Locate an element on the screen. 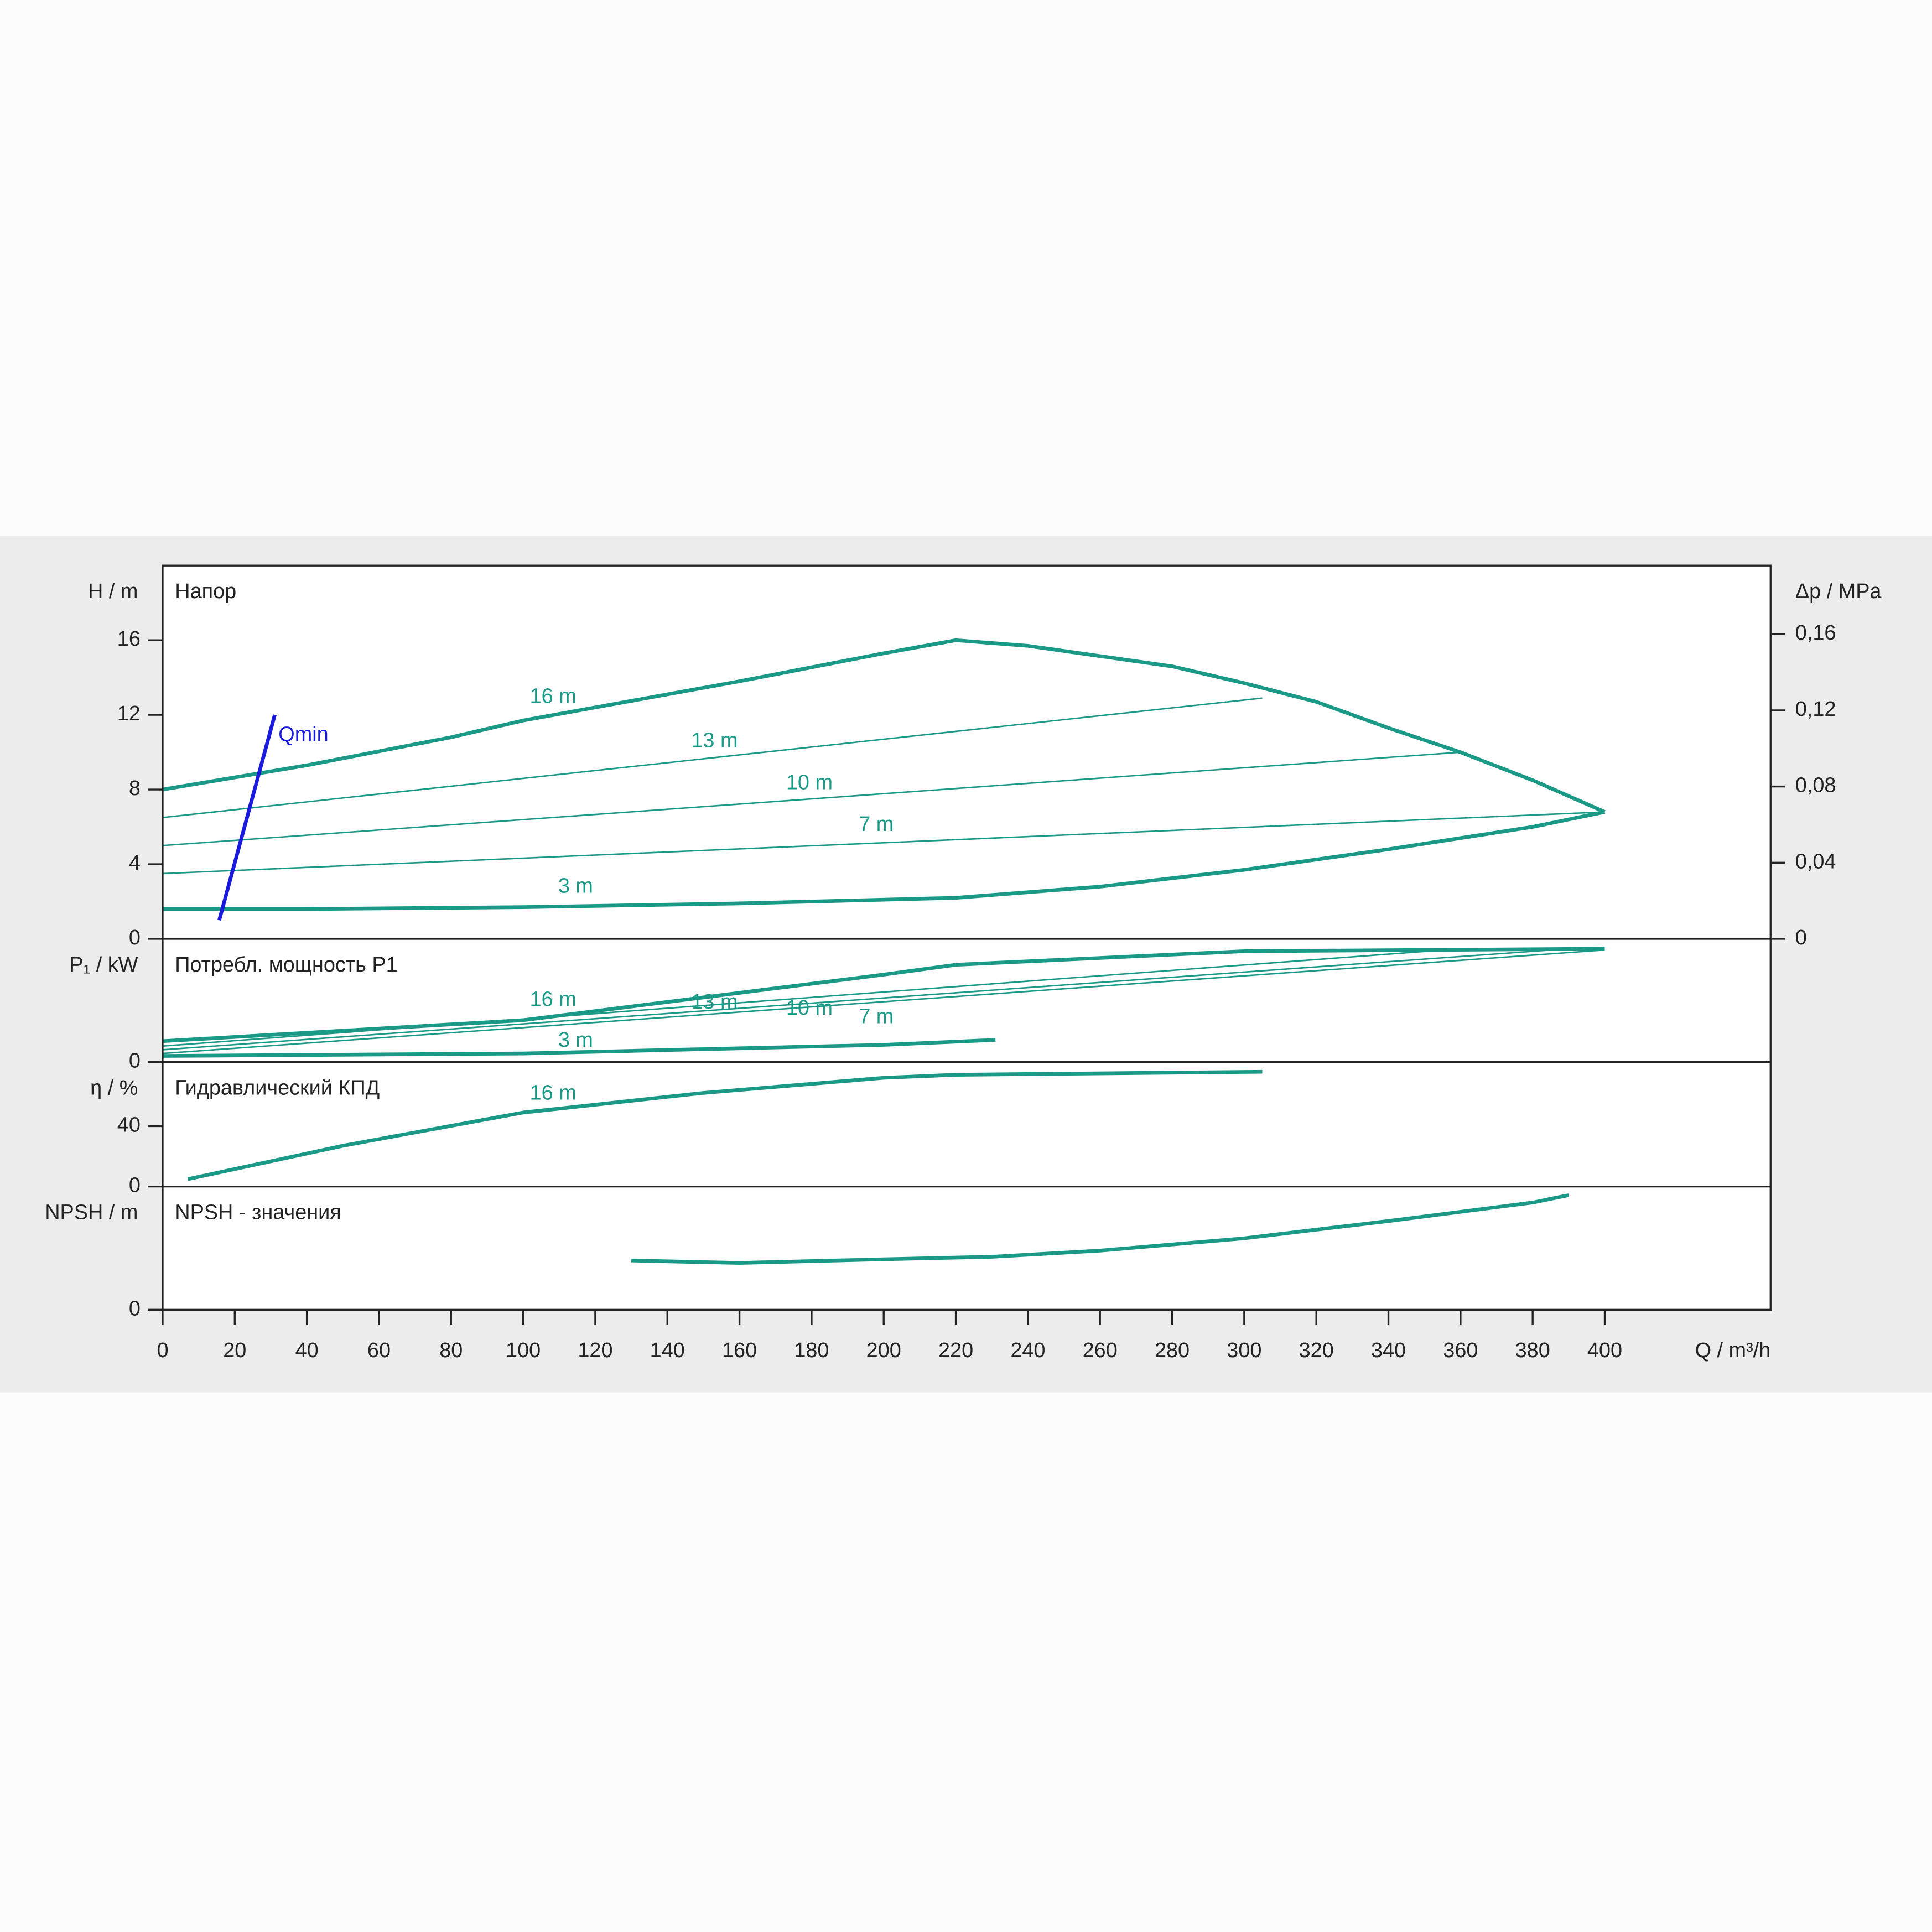 This screenshot has width=1932, height=1932. x-tick-label: 280 is located at coordinates (1172, 1350).